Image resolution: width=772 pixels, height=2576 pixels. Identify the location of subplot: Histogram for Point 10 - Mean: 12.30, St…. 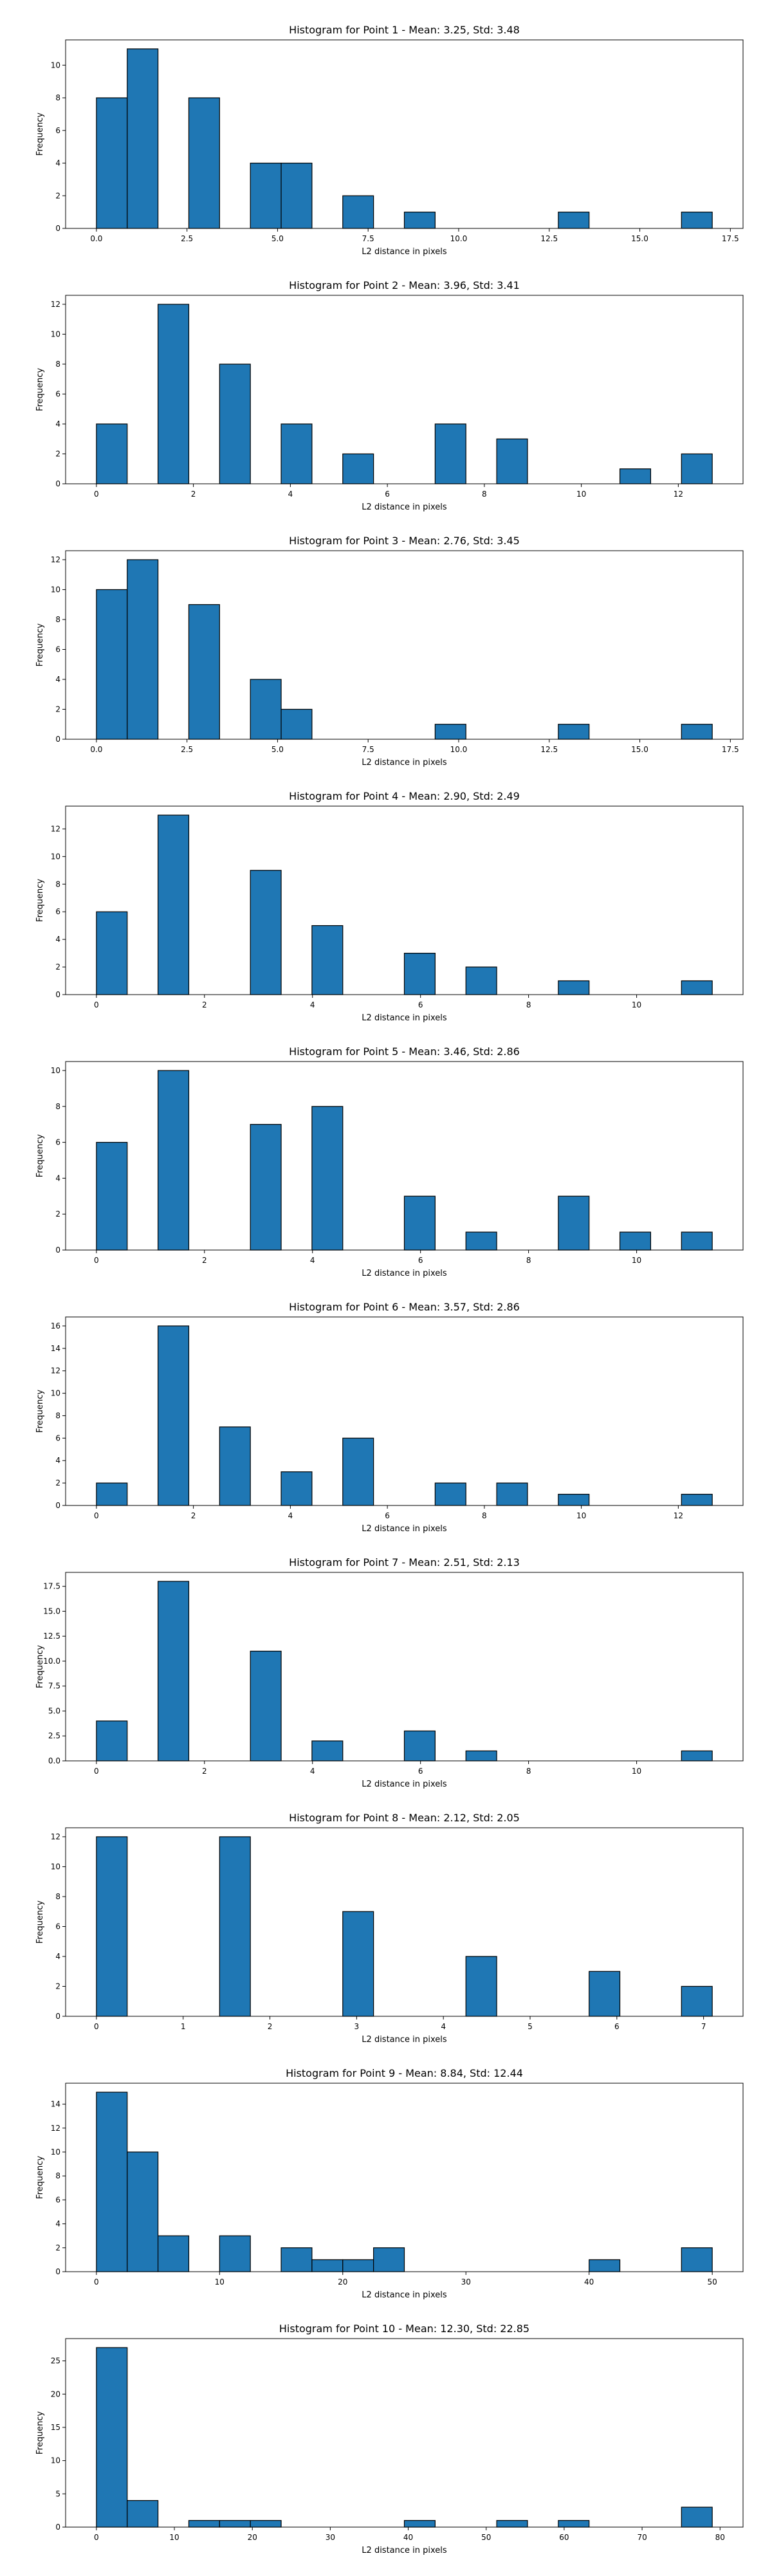
(389, 2439).